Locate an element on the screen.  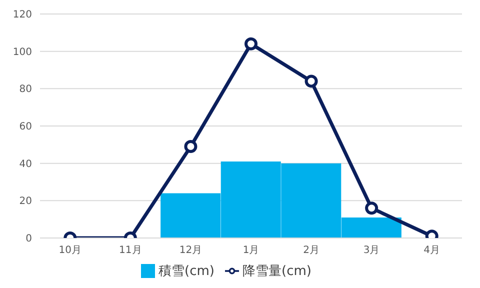
x-tick-label: 1月 is located at coordinates (251, 250).